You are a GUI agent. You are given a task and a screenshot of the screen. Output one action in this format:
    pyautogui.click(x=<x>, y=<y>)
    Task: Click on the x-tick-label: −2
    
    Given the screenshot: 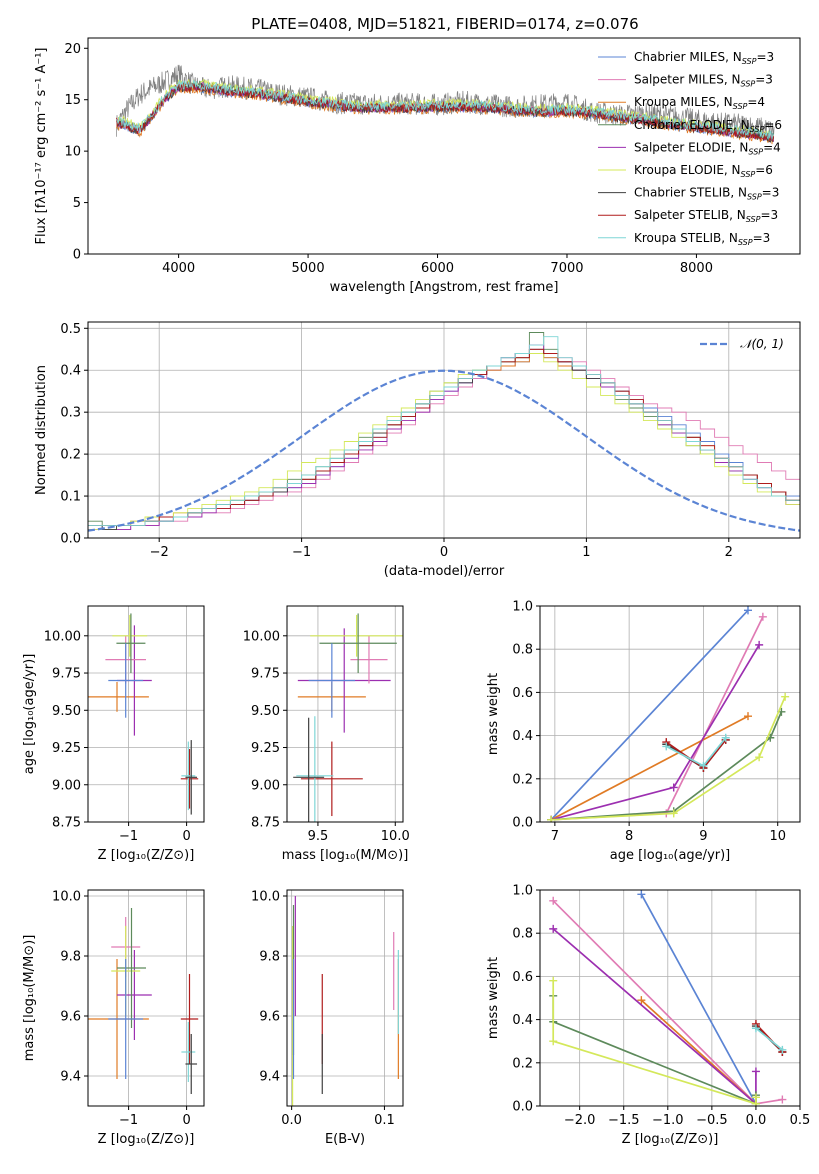 What is the action you would take?
    pyautogui.click(x=159, y=552)
    